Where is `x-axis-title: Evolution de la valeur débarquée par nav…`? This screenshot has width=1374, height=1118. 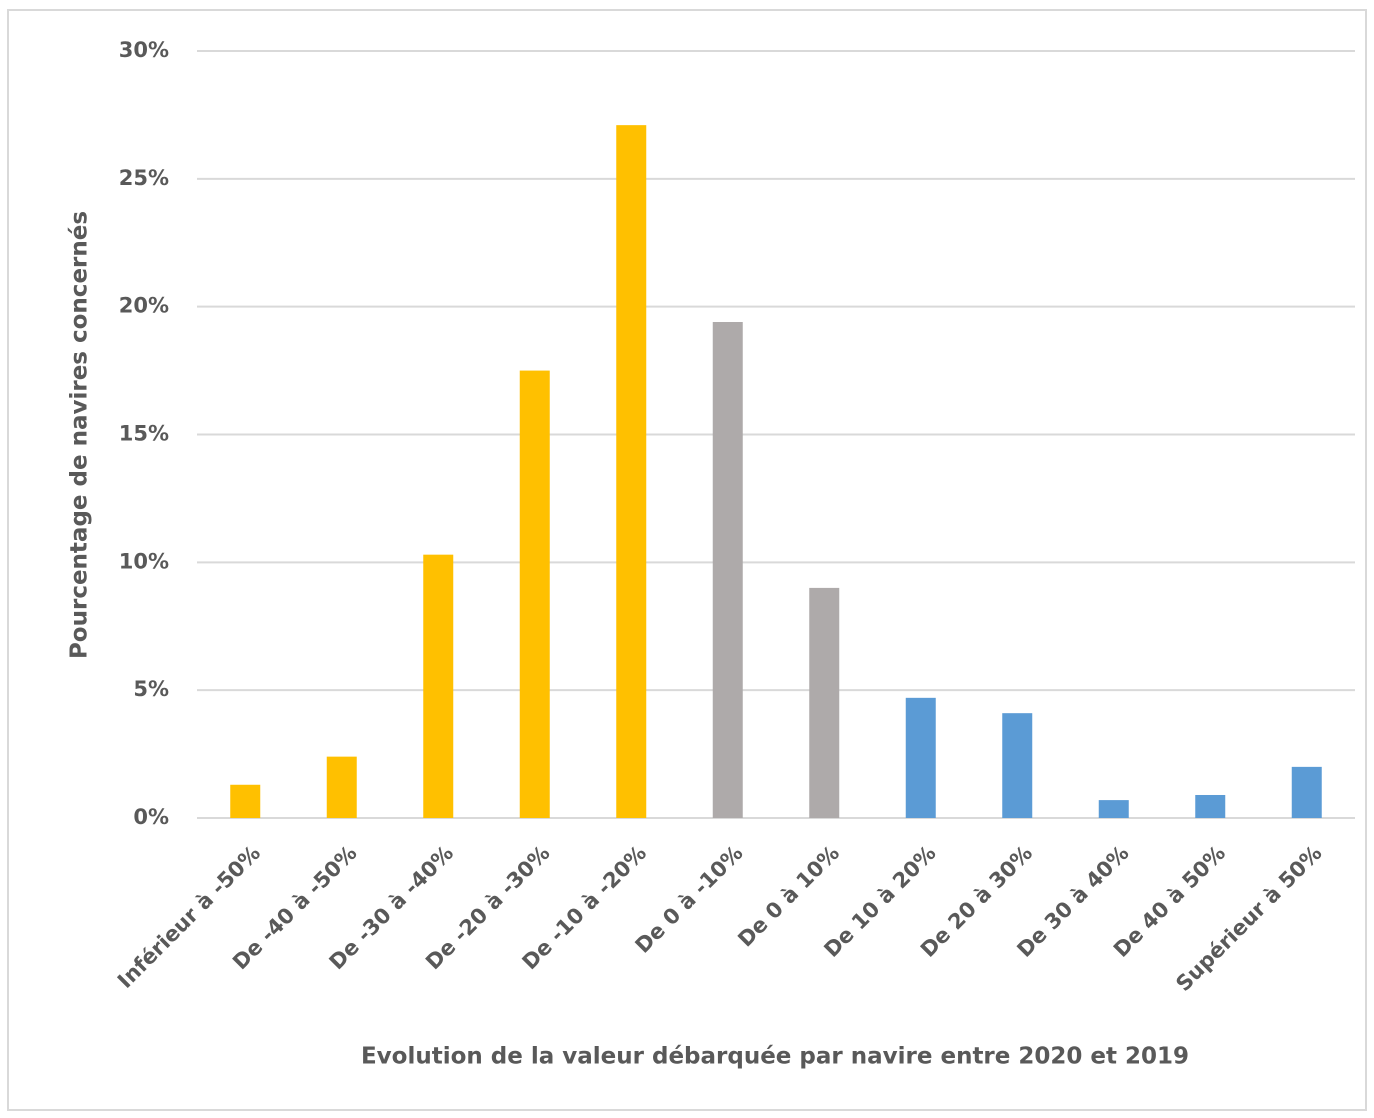 x-axis-title: Evolution de la valeur débarquée par nav… is located at coordinates (775, 1057).